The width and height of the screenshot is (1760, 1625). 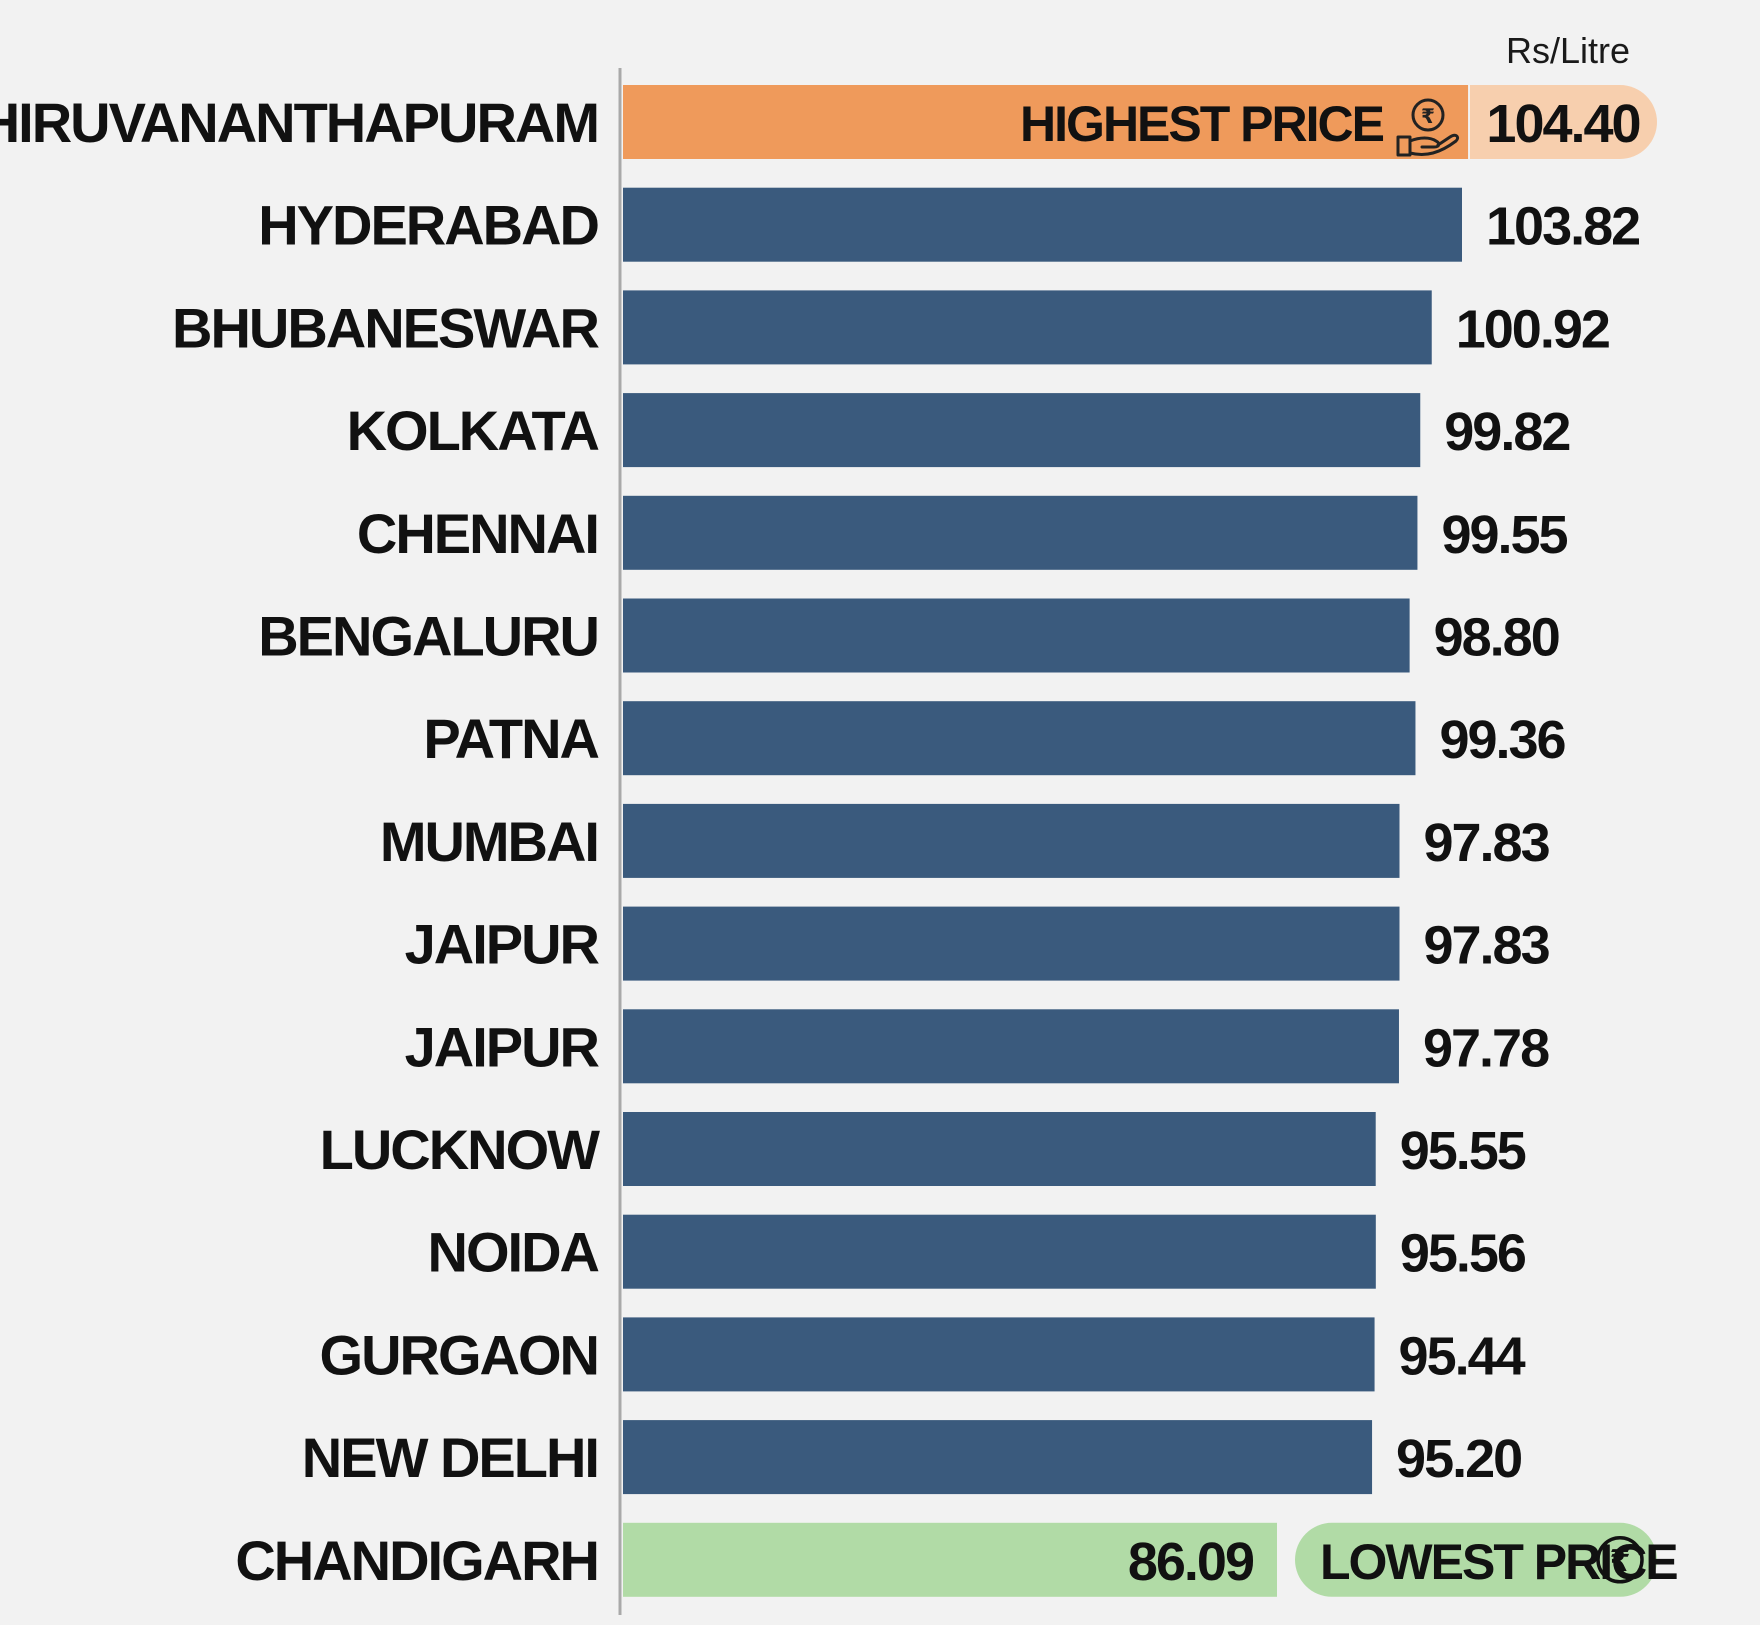 I want to click on value-label: 104.40, so click(x=1562, y=124).